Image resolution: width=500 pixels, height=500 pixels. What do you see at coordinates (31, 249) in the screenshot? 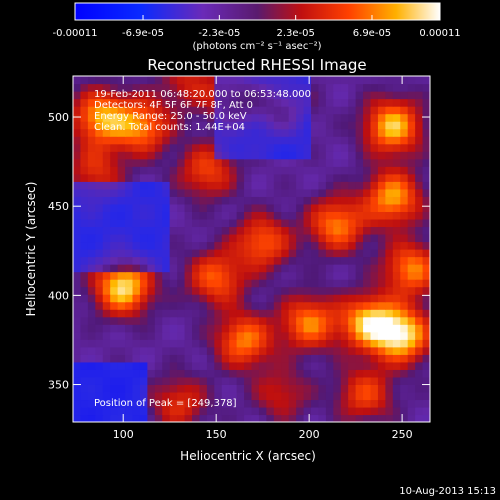
I see `y-axis-label: Heliocentric Y (arcsec)` at bounding box center [31, 249].